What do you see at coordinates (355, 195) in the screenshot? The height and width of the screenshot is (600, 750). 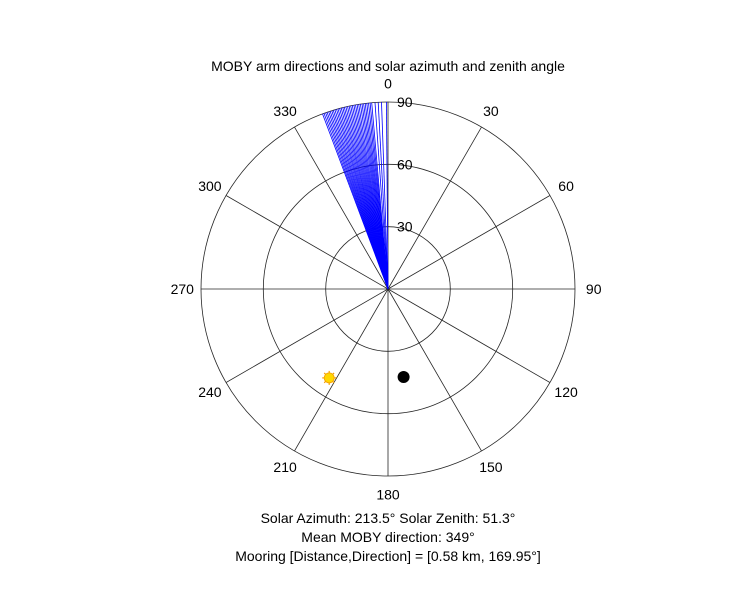 I see `moby-arm-lines` at bounding box center [355, 195].